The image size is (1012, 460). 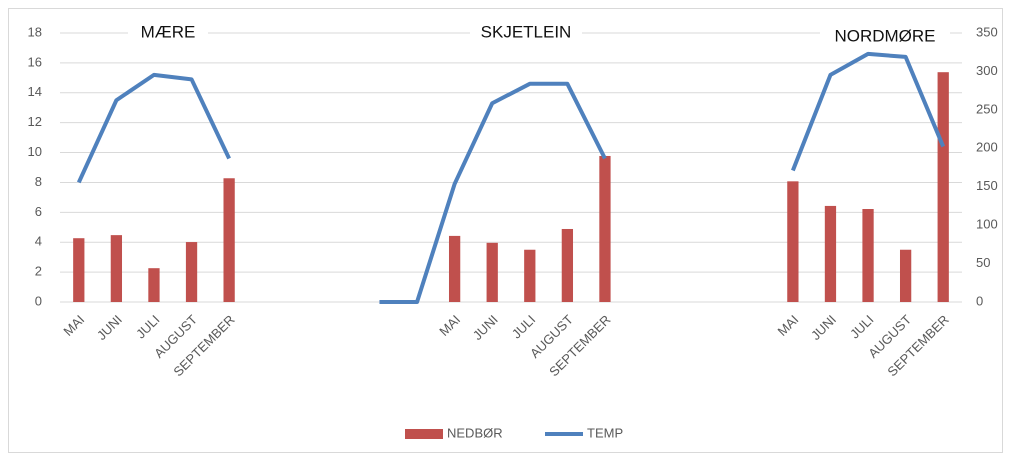 I want to click on legend-label: TEMP, so click(x=605, y=432).